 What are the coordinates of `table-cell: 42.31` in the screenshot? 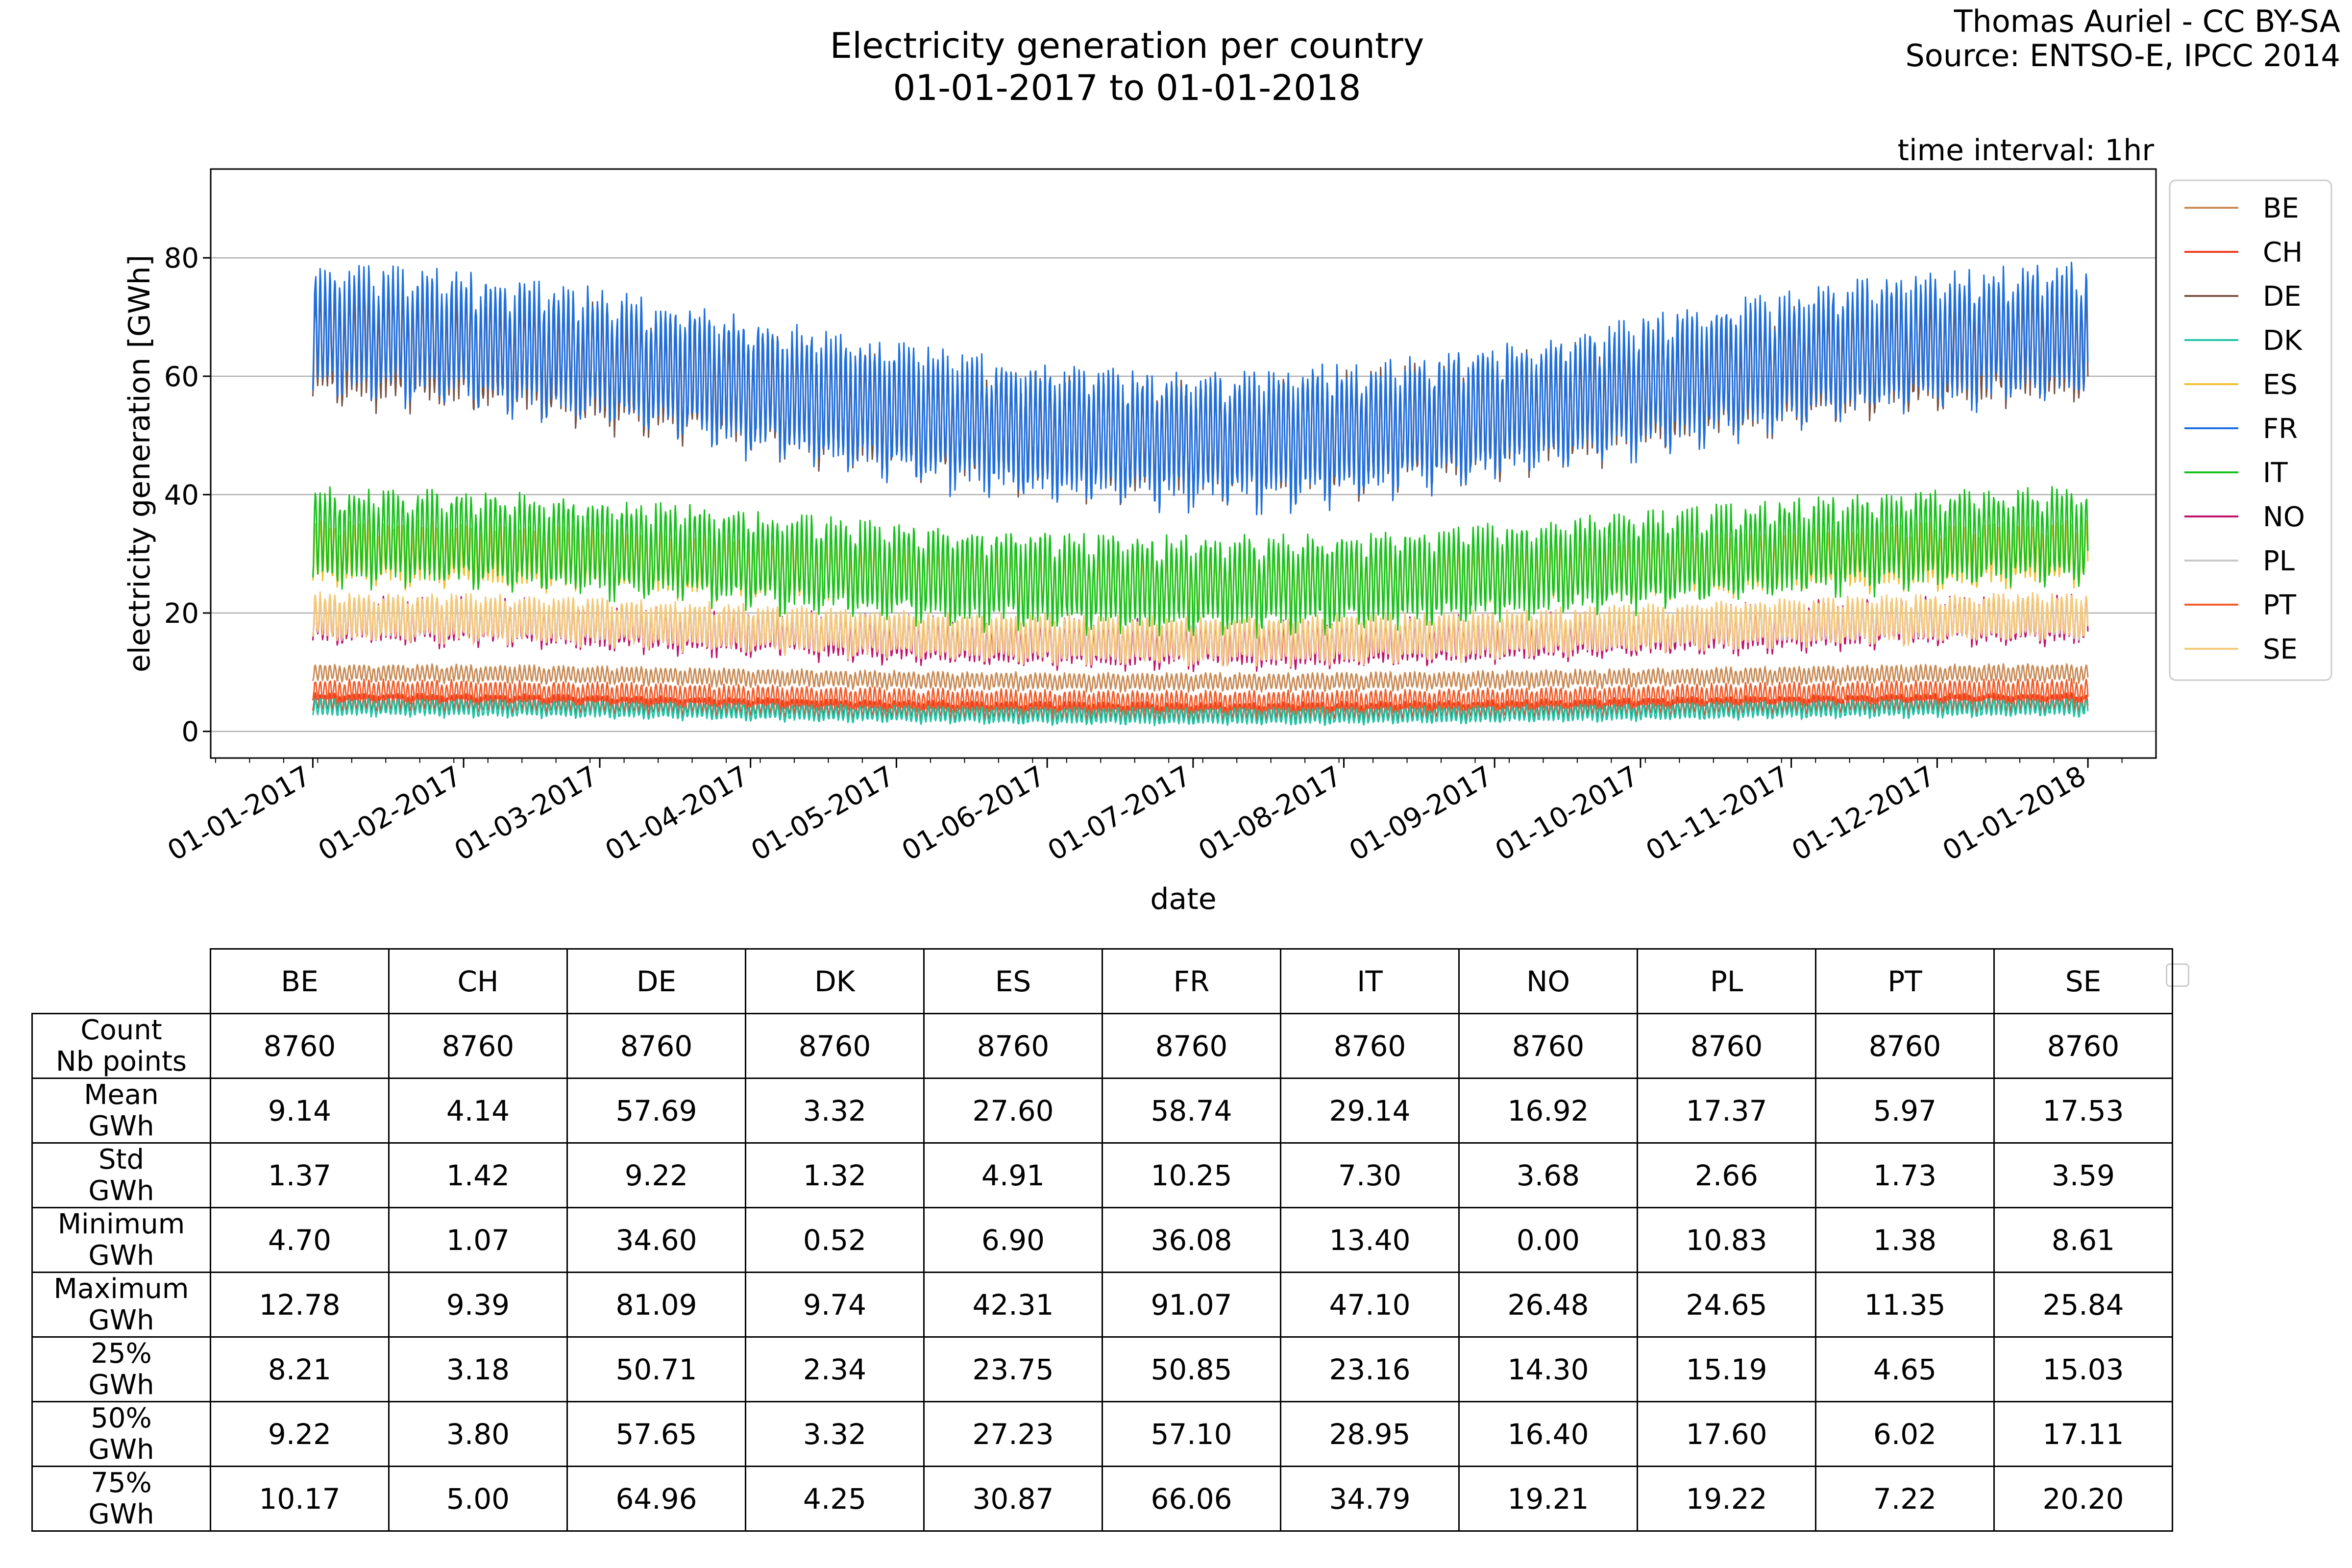 It's located at (1013, 1305).